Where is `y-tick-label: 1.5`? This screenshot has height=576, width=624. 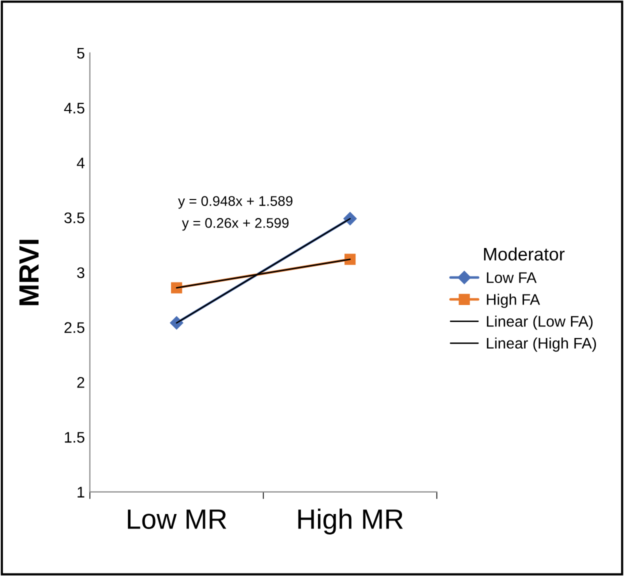 y-tick-label: 1.5 is located at coordinates (74, 437).